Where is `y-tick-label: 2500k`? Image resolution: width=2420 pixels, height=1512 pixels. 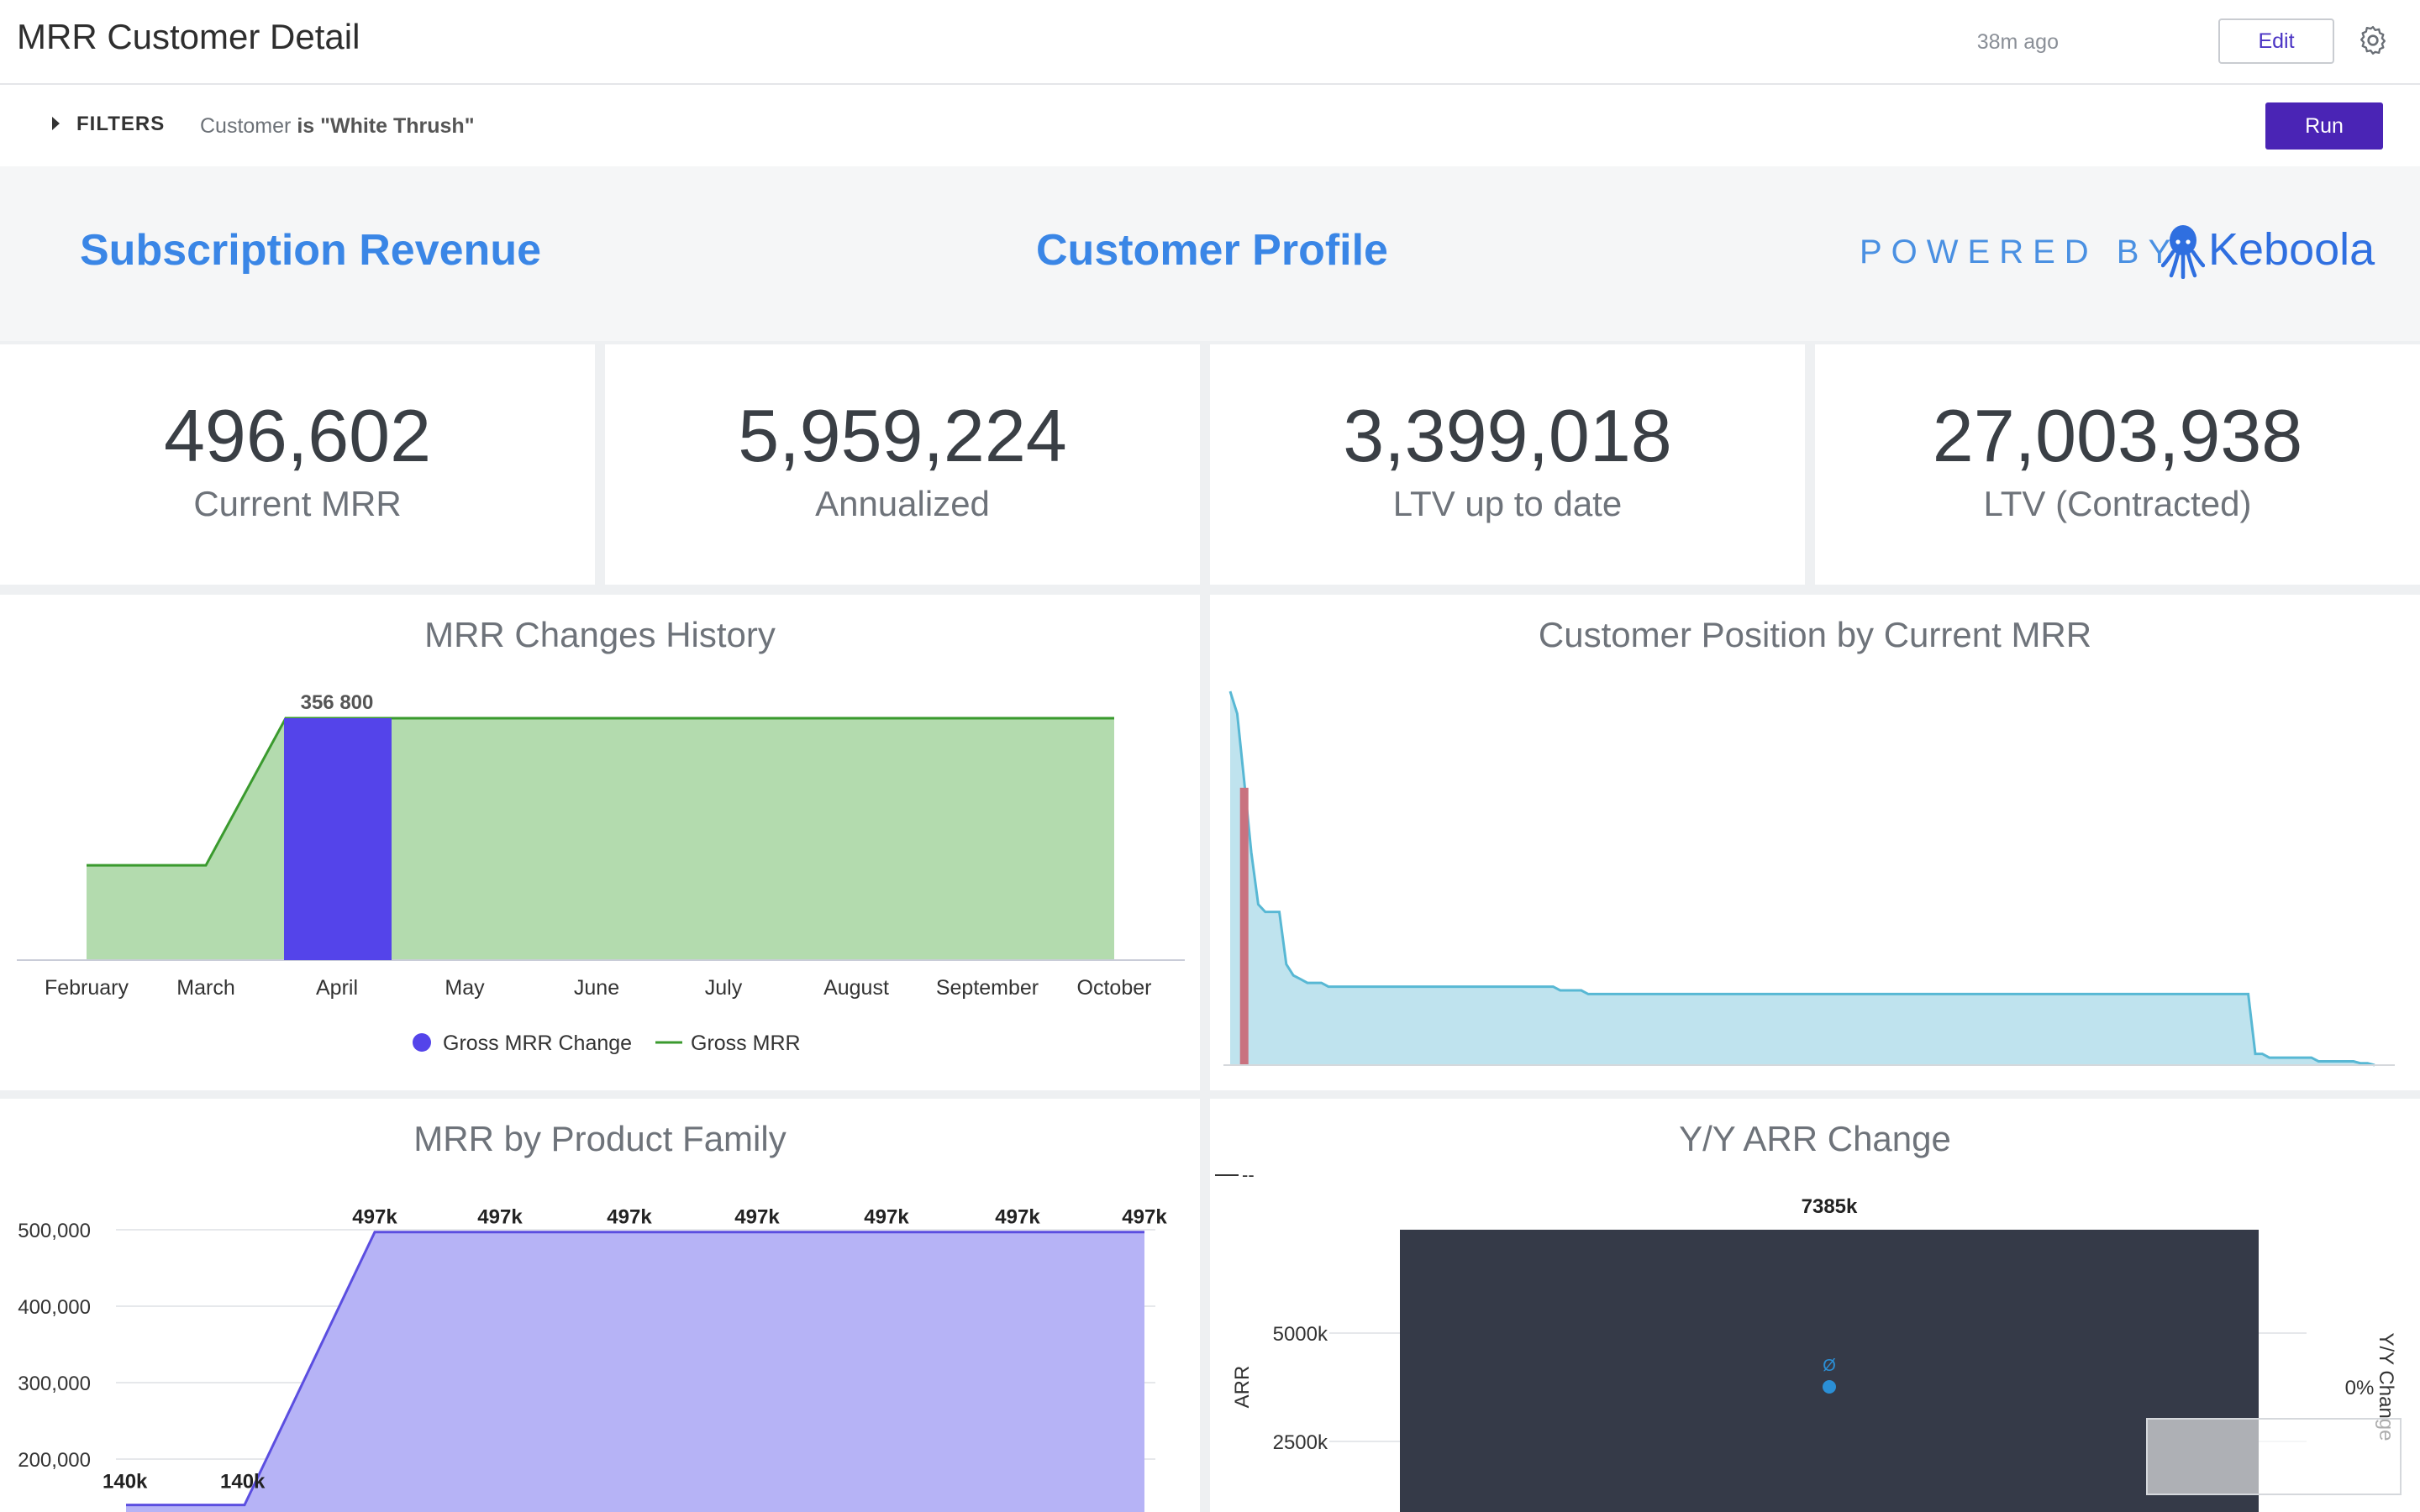
y-tick-label: 2500k is located at coordinates (1300, 1442).